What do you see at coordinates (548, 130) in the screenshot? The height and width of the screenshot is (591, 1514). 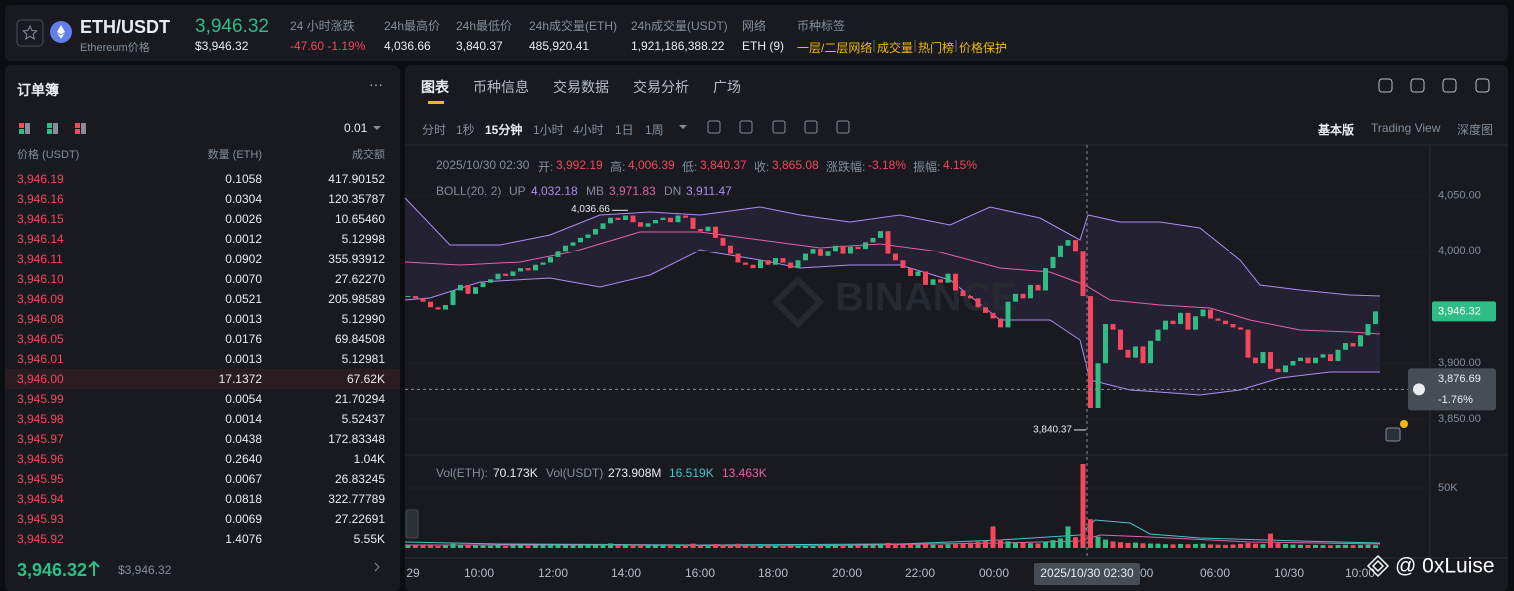 I see `interval: 1小时` at bounding box center [548, 130].